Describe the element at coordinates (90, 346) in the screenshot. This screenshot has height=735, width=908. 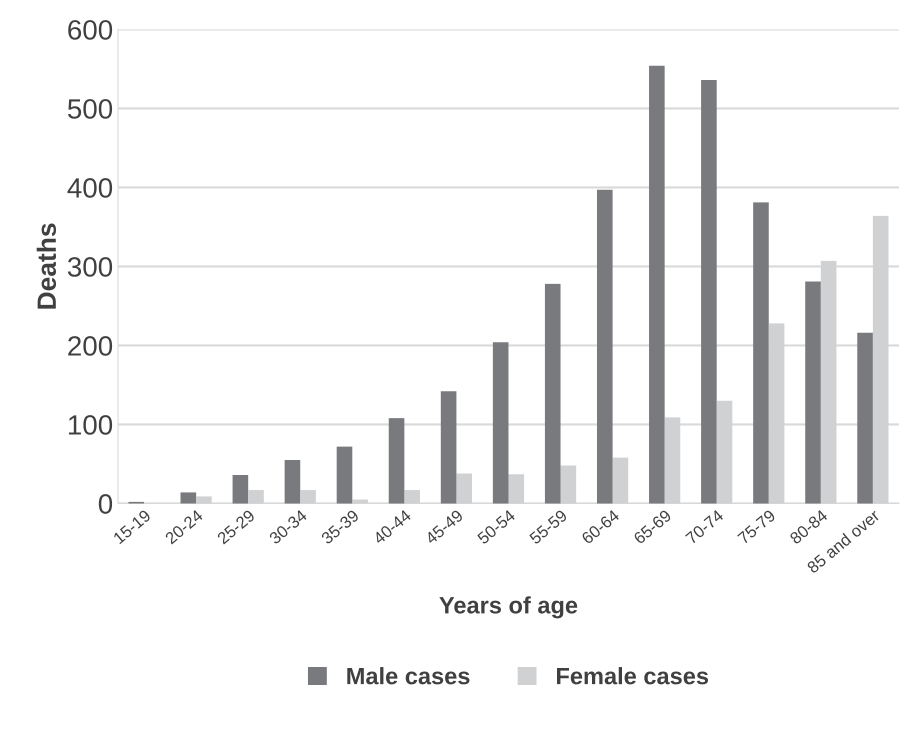
I see `y-tick-label: 200` at that location.